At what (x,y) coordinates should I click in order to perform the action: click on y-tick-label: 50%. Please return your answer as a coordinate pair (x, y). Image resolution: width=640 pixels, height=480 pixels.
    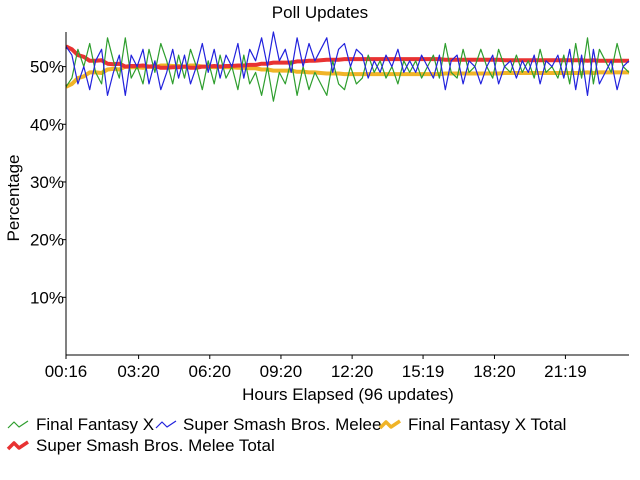
    Looking at the image, I should click on (47, 67).